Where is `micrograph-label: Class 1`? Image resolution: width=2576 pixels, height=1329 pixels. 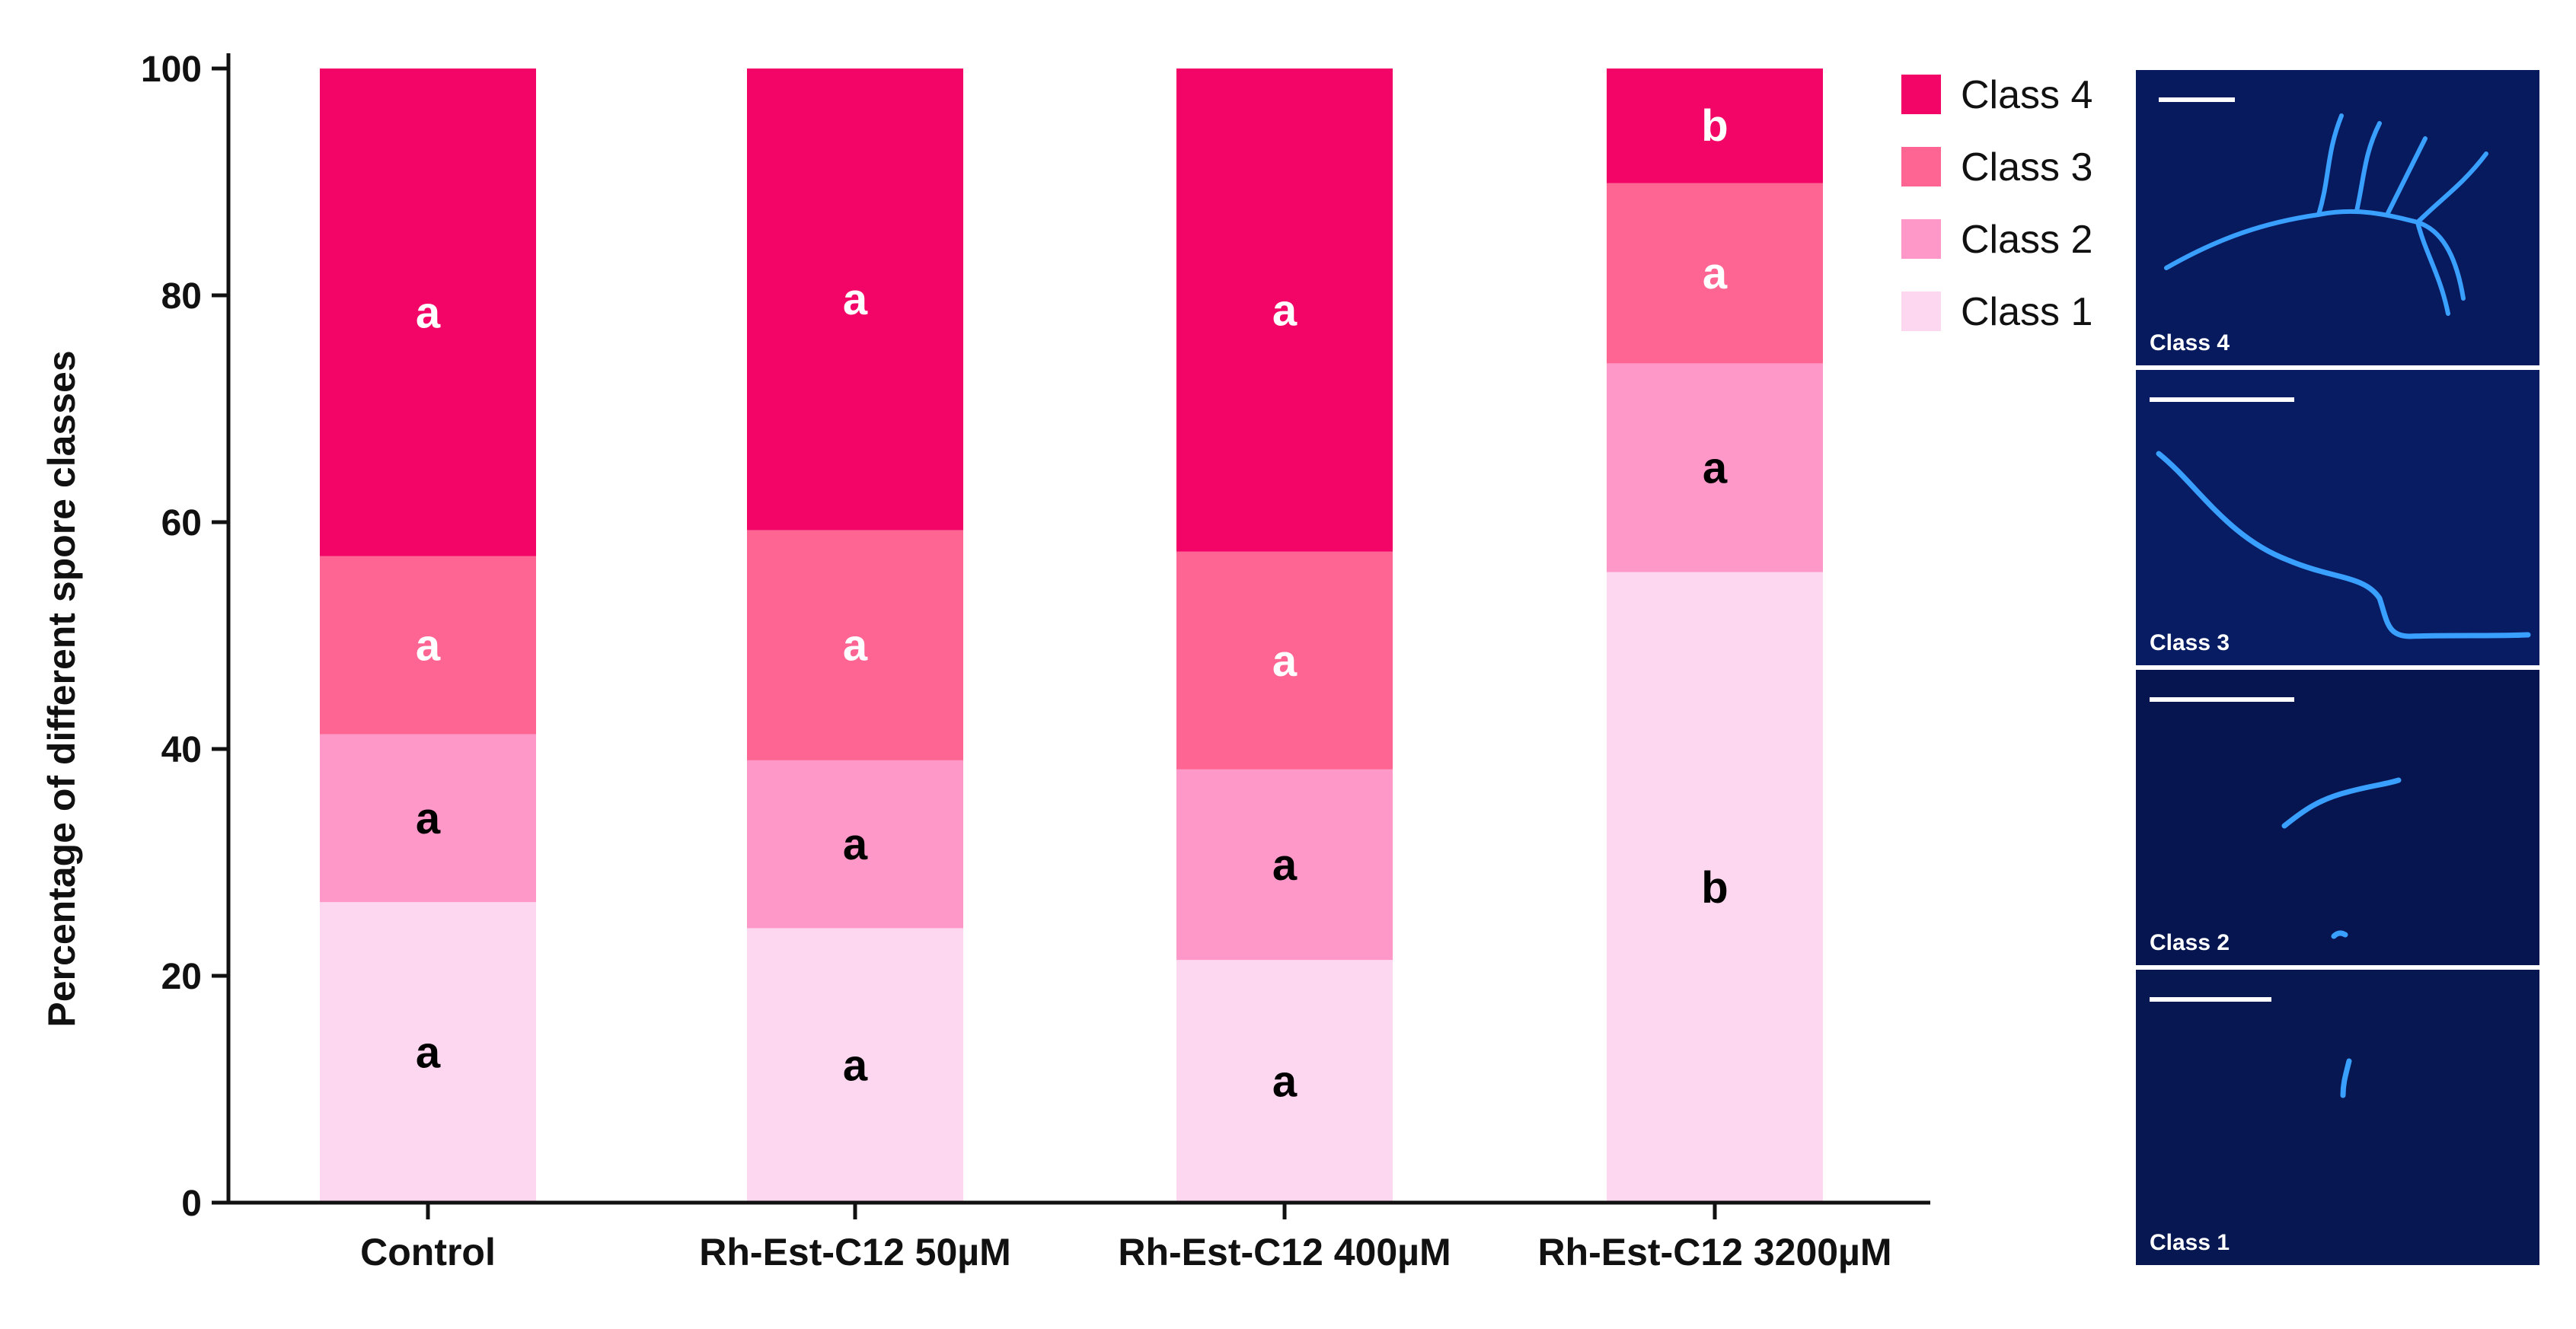
micrograph-label: Class 1 is located at coordinates (2190, 1242).